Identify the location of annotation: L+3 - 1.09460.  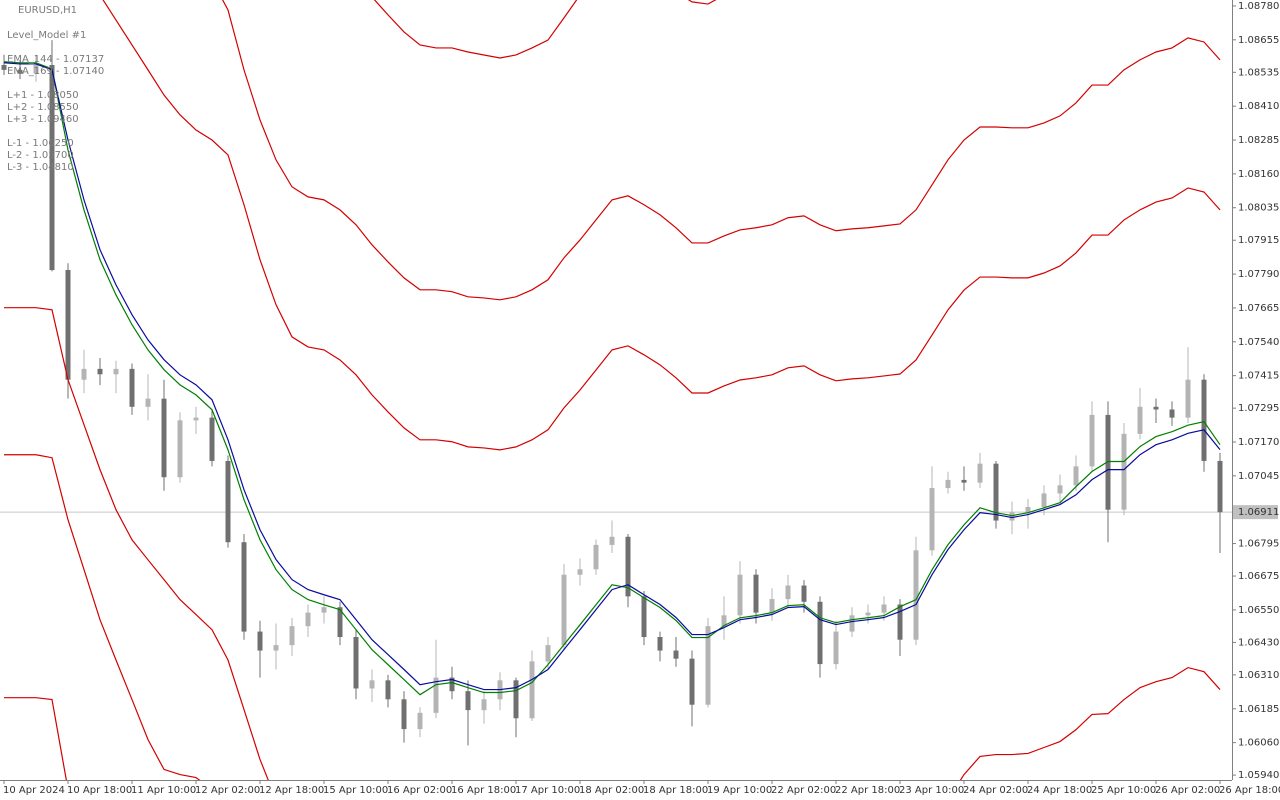
(43, 119).